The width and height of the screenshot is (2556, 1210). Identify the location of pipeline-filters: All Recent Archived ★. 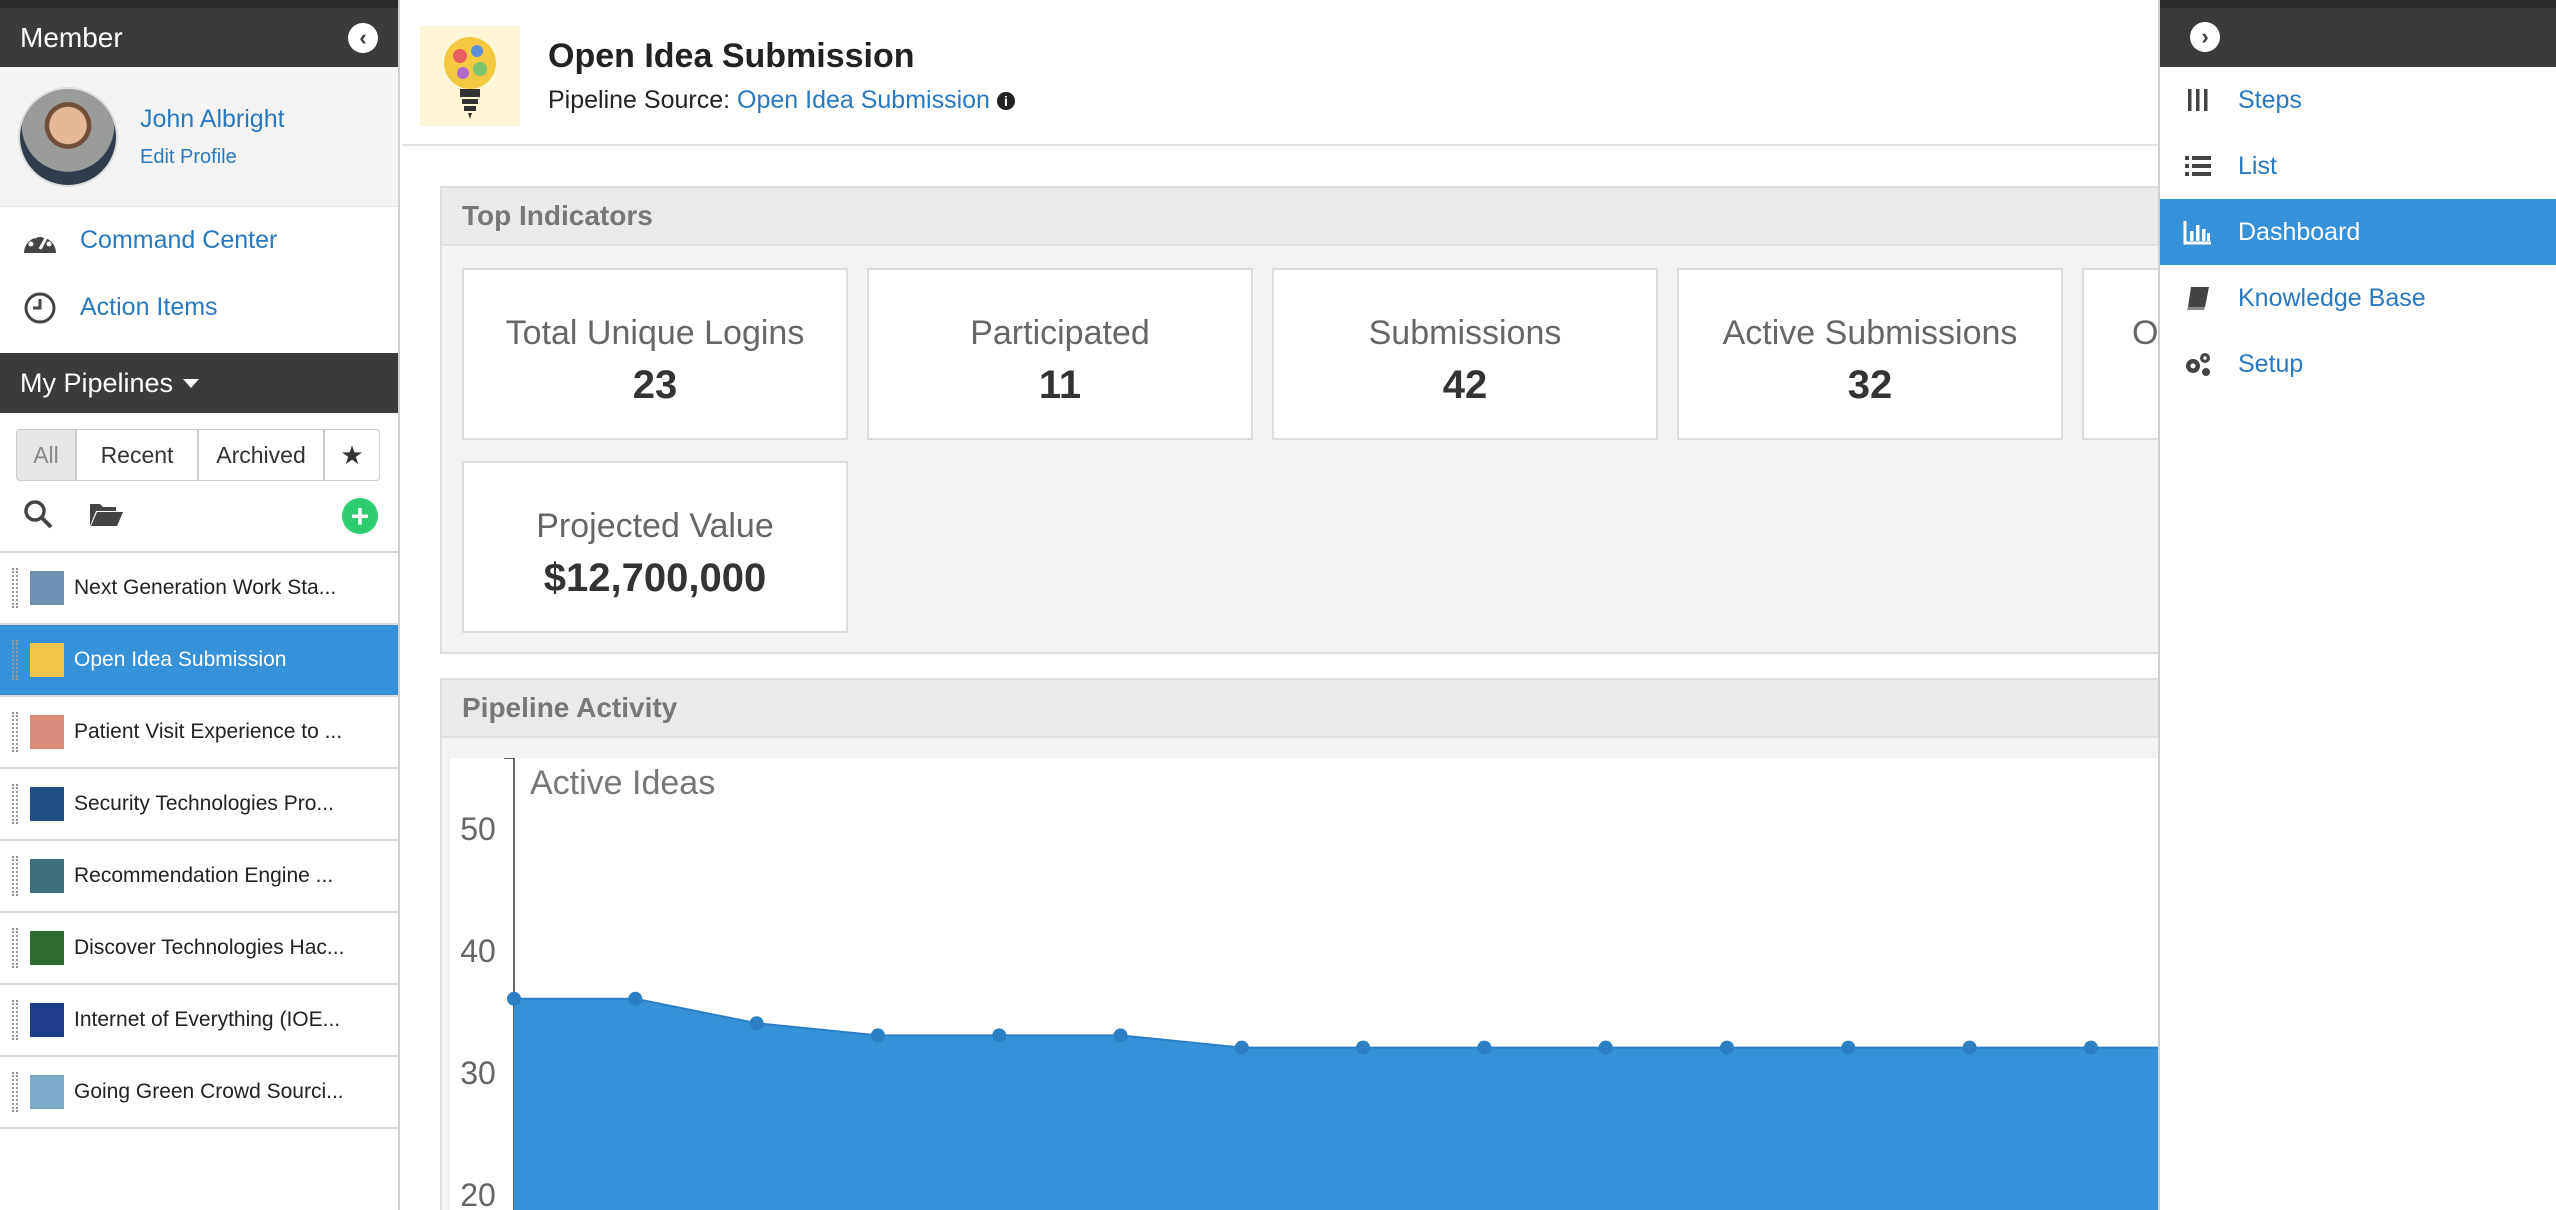
(207, 455).